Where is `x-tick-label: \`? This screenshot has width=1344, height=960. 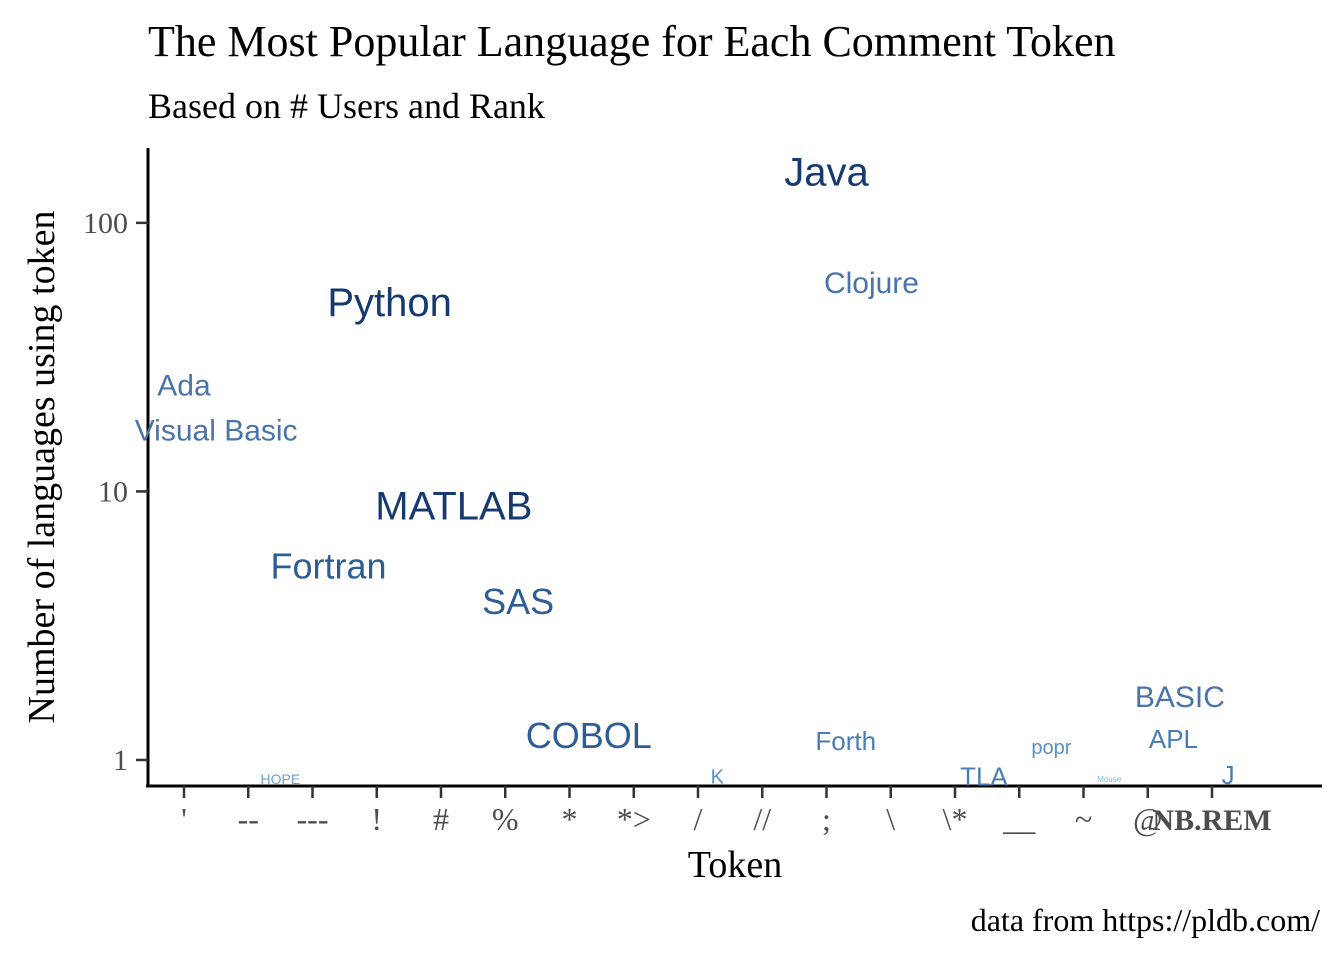
x-tick-label: \ is located at coordinates (890, 819).